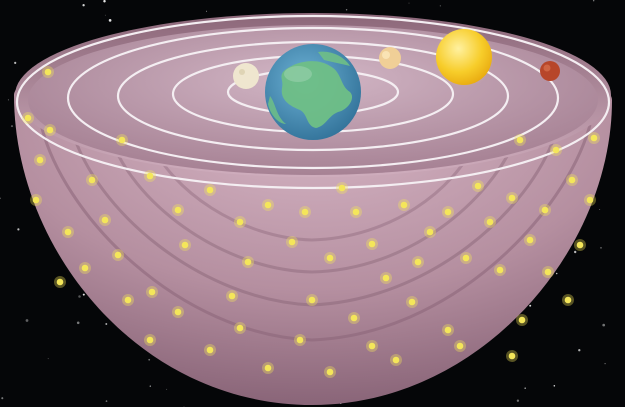 The height and width of the screenshot is (407, 625). What do you see at coordinates (246, 76) in the screenshot?
I see `moon-icon` at bounding box center [246, 76].